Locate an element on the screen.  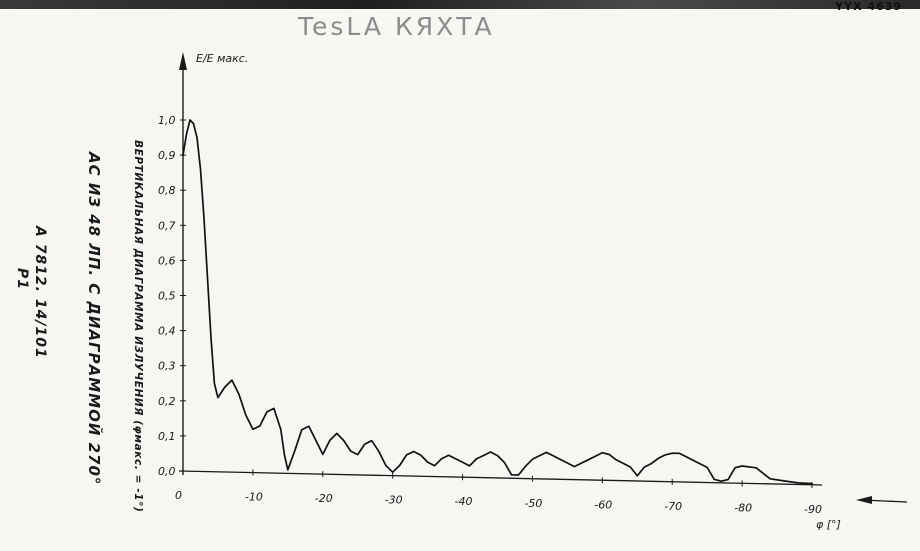
y-tick-label: 0,5 is located at coordinates (167, 296).